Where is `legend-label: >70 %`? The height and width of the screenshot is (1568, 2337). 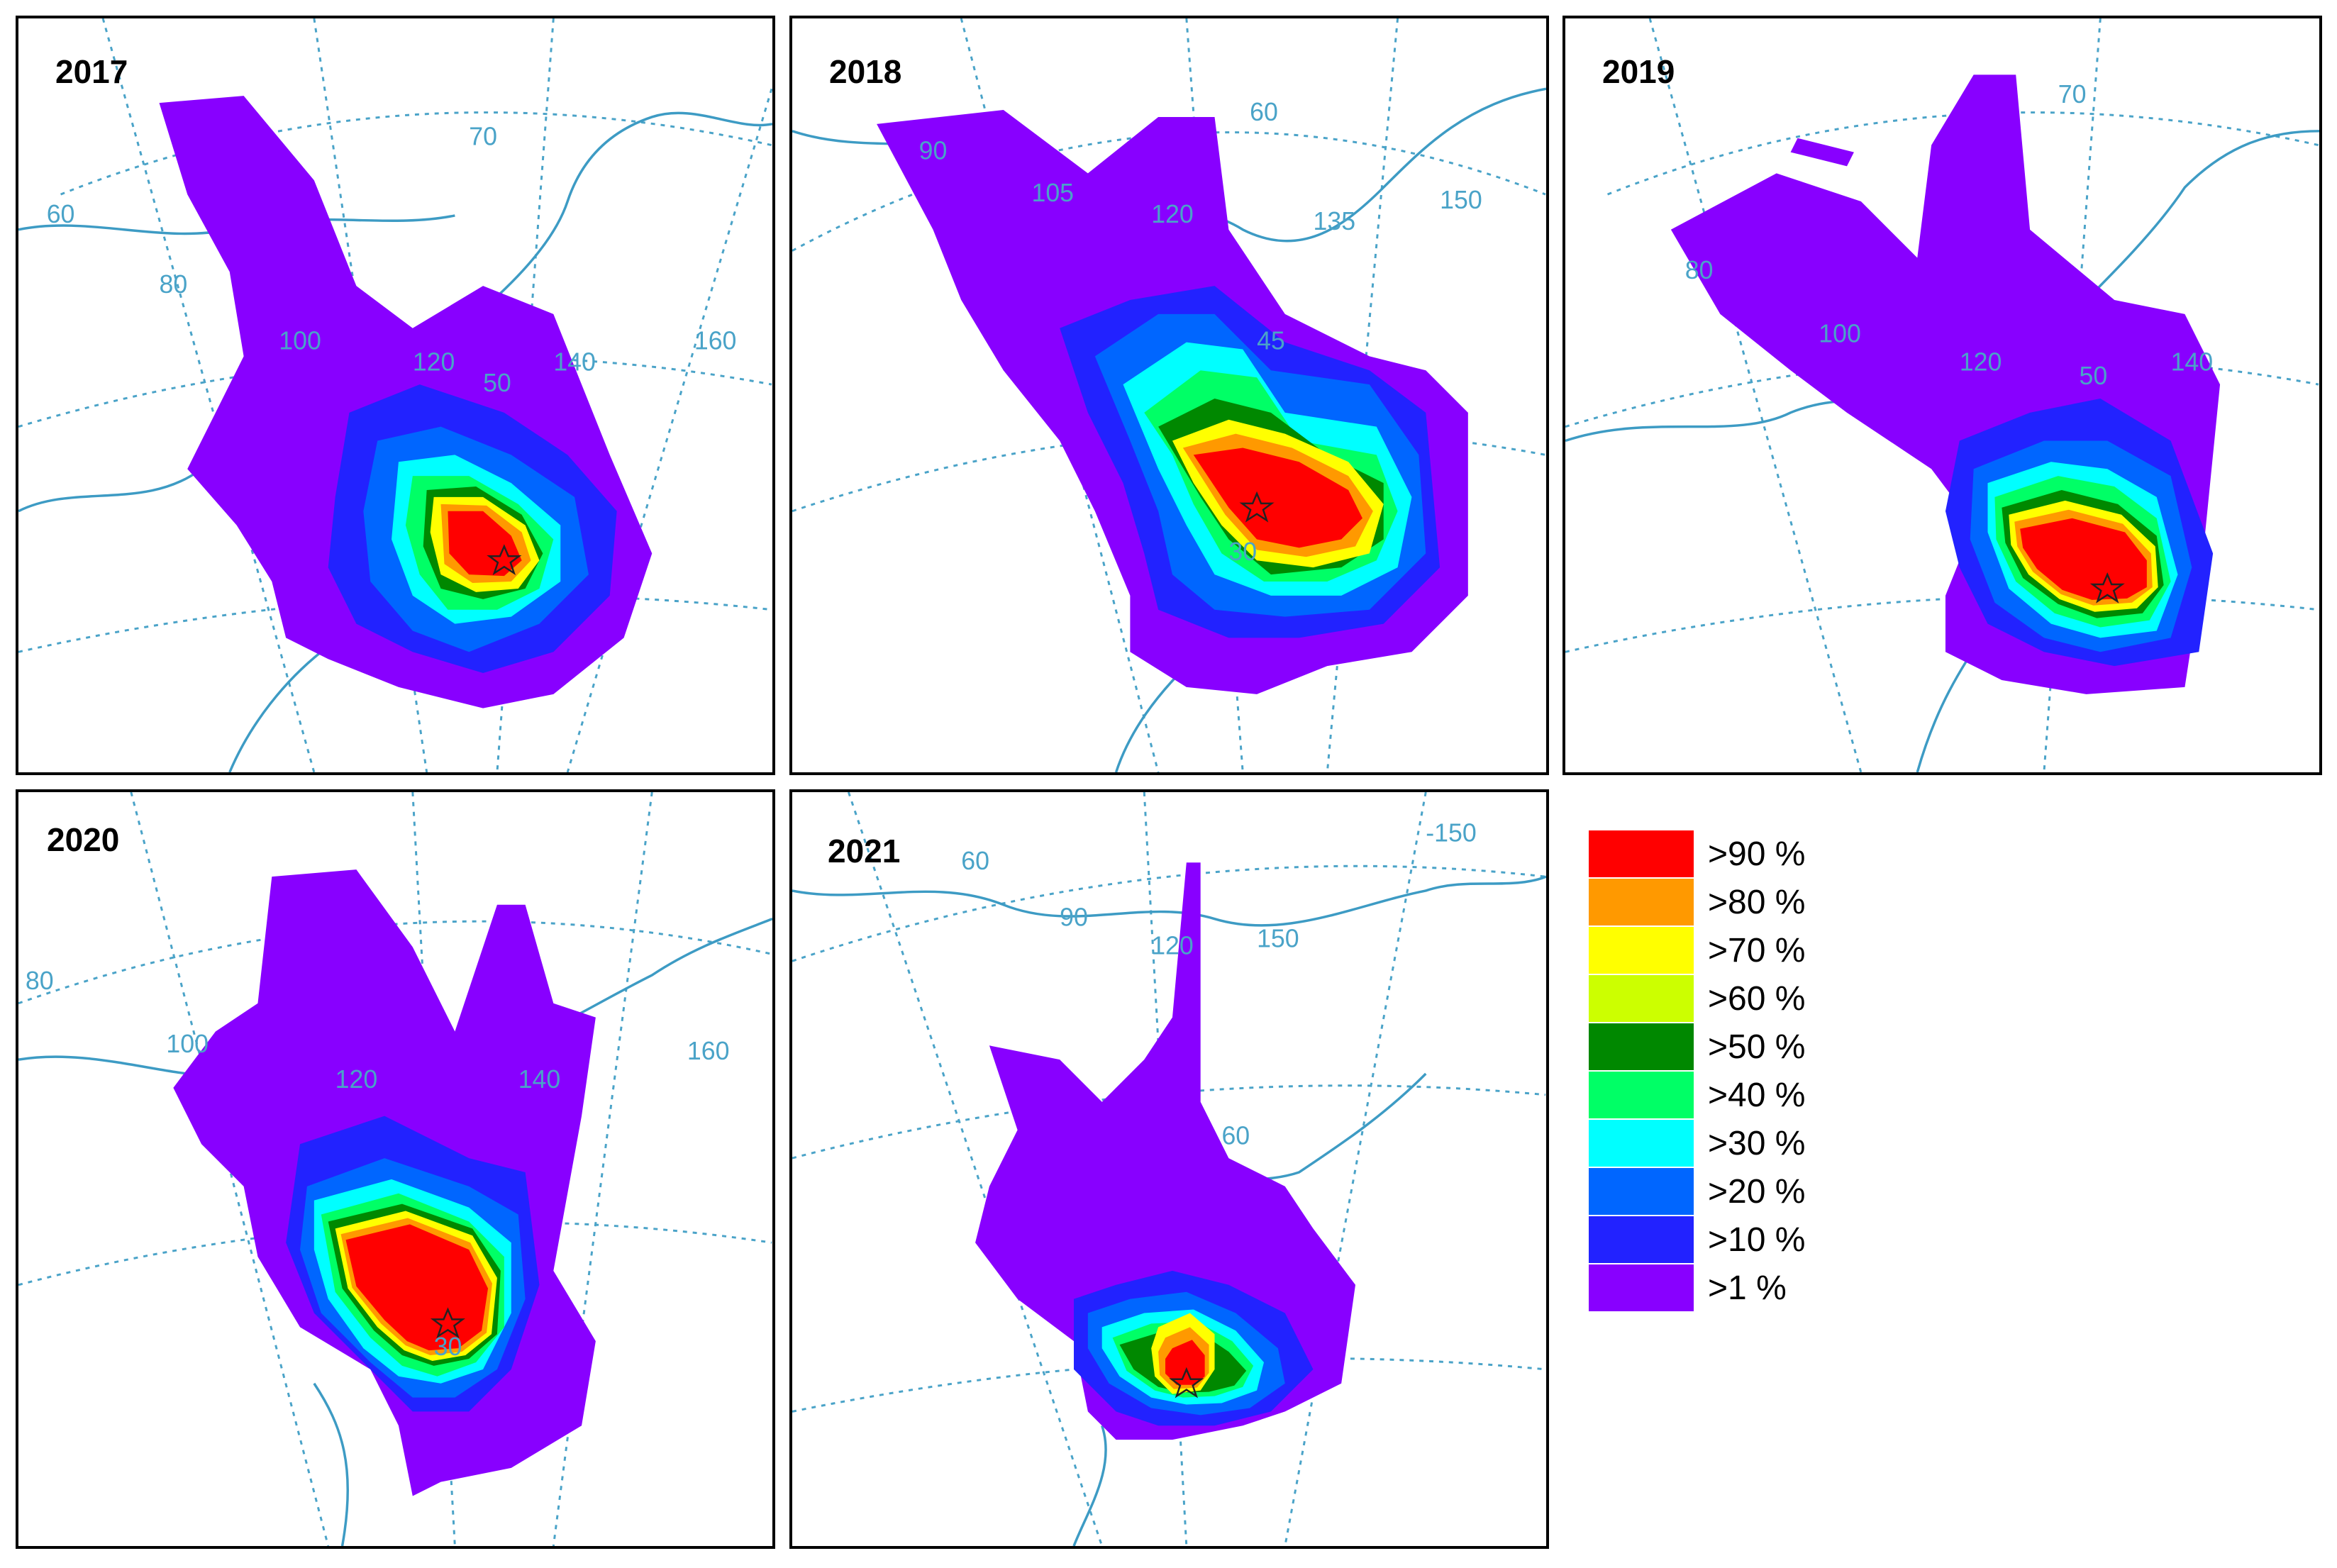
legend-label: >70 % is located at coordinates (1757, 950).